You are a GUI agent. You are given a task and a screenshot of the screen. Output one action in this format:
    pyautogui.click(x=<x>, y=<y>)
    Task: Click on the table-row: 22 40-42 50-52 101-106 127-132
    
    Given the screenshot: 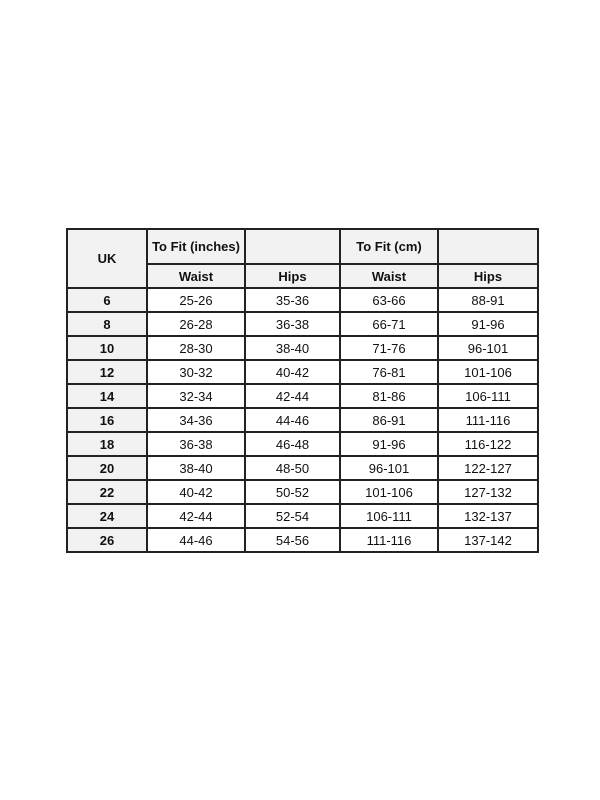 What is the action you would take?
    pyautogui.click(x=302, y=492)
    